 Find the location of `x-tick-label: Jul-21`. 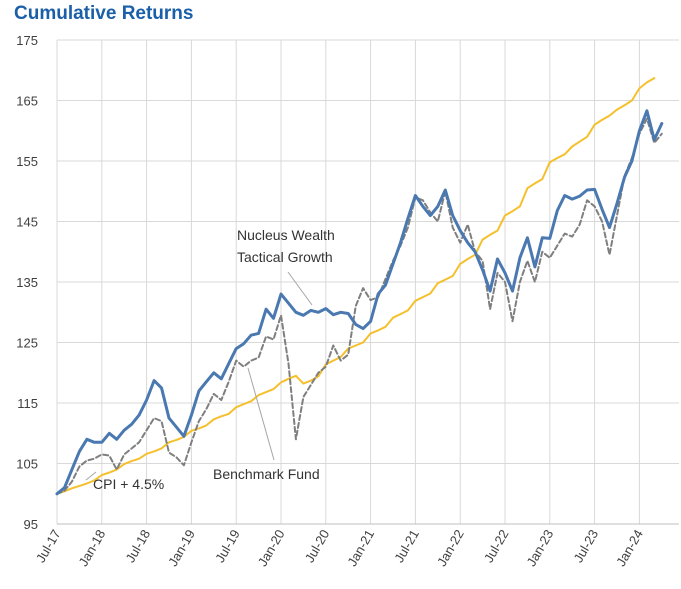

x-tick-label: Jul-21 is located at coordinates (406, 546).